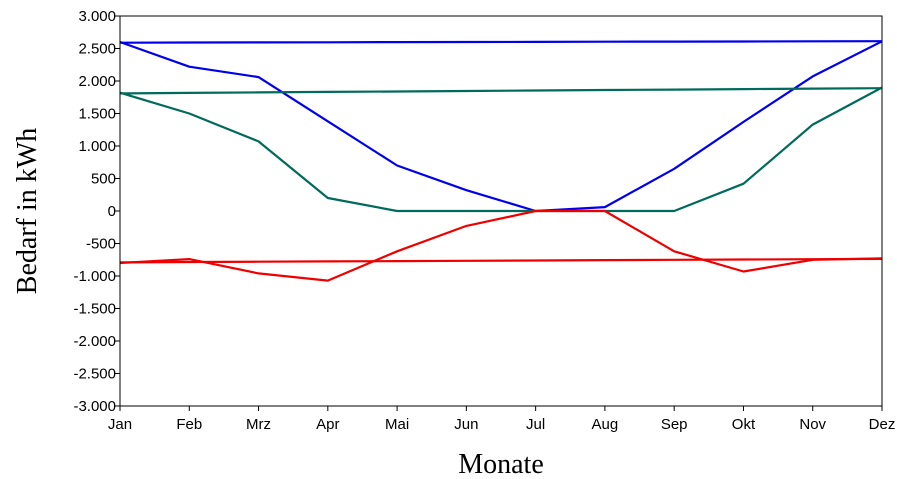 Image resolution: width=897 pixels, height=479 pixels. I want to click on x-tick-label: Sep, so click(674, 424).